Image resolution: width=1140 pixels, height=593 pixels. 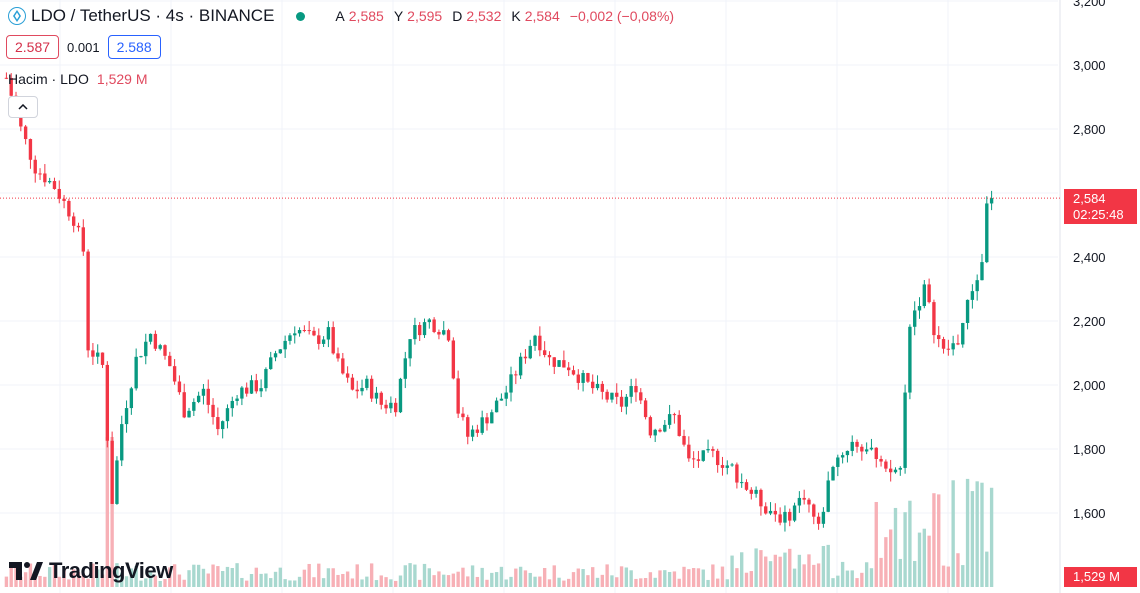 I want to click on ldo-logo-icon, so click(x=17, y=16).